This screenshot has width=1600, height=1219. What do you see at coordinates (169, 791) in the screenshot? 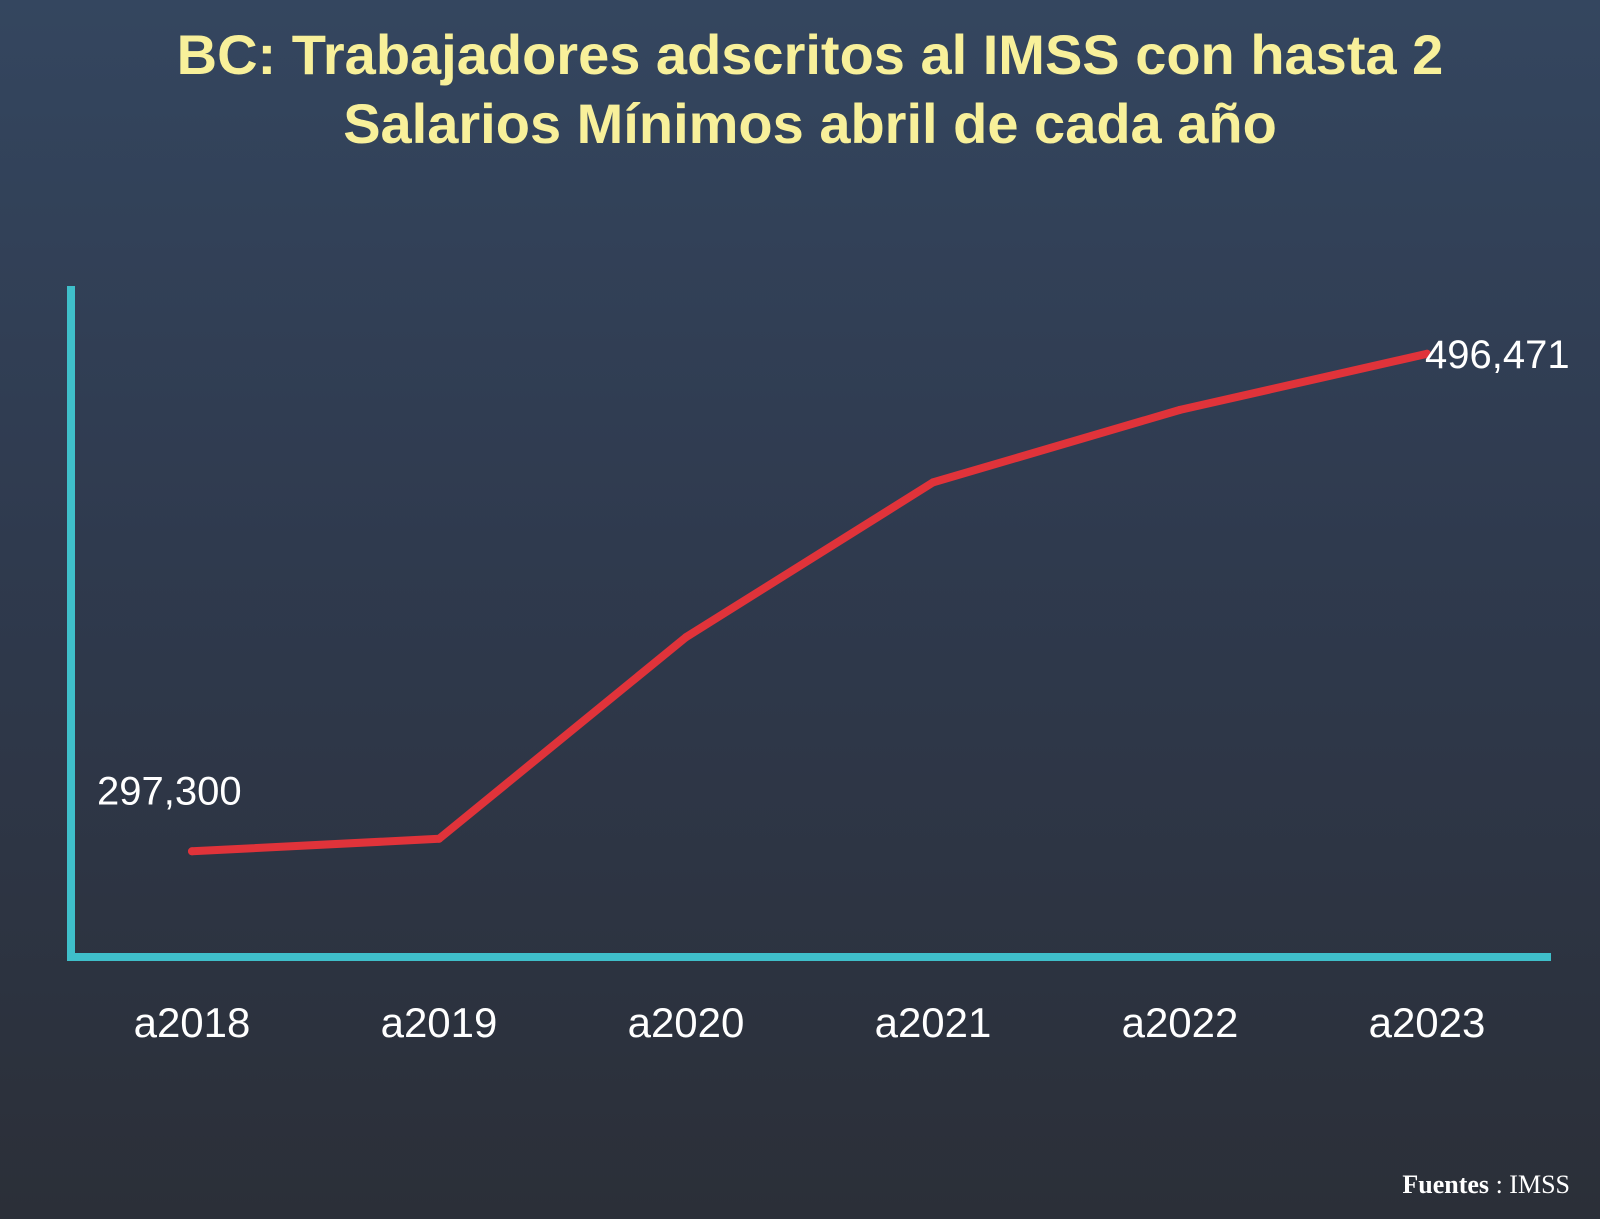
I see `data-label: 297,300` at bounding box center [169, 791].